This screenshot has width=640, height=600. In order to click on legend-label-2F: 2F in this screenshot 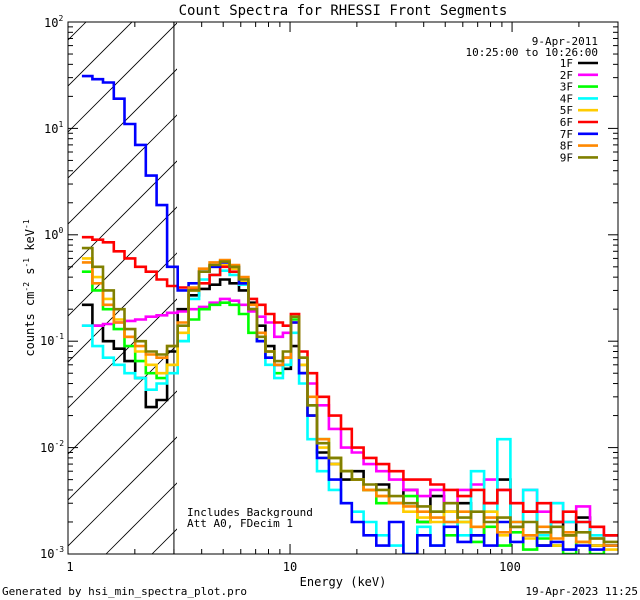, I will do `click(566, 75)`.